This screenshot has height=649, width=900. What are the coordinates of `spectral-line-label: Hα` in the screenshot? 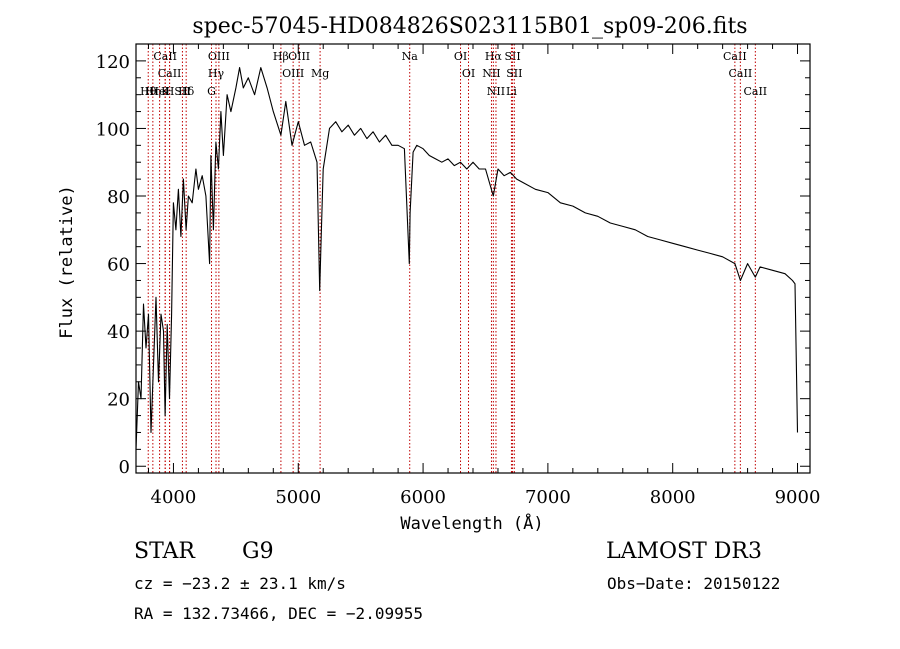 It's located at (494, 56).